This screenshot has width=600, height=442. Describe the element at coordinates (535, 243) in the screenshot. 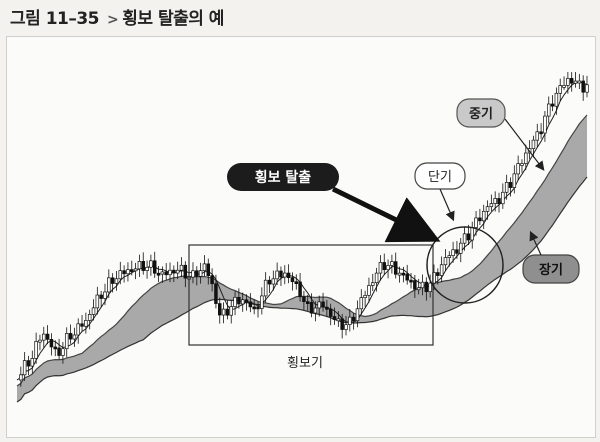

I see `long-ma-pointer` at that location.